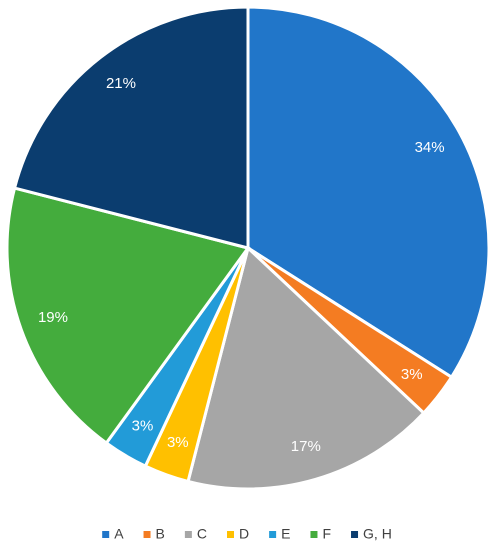 This screenshot has width=494, height=550. I want to click on legend-label: C, so click(202, 534).